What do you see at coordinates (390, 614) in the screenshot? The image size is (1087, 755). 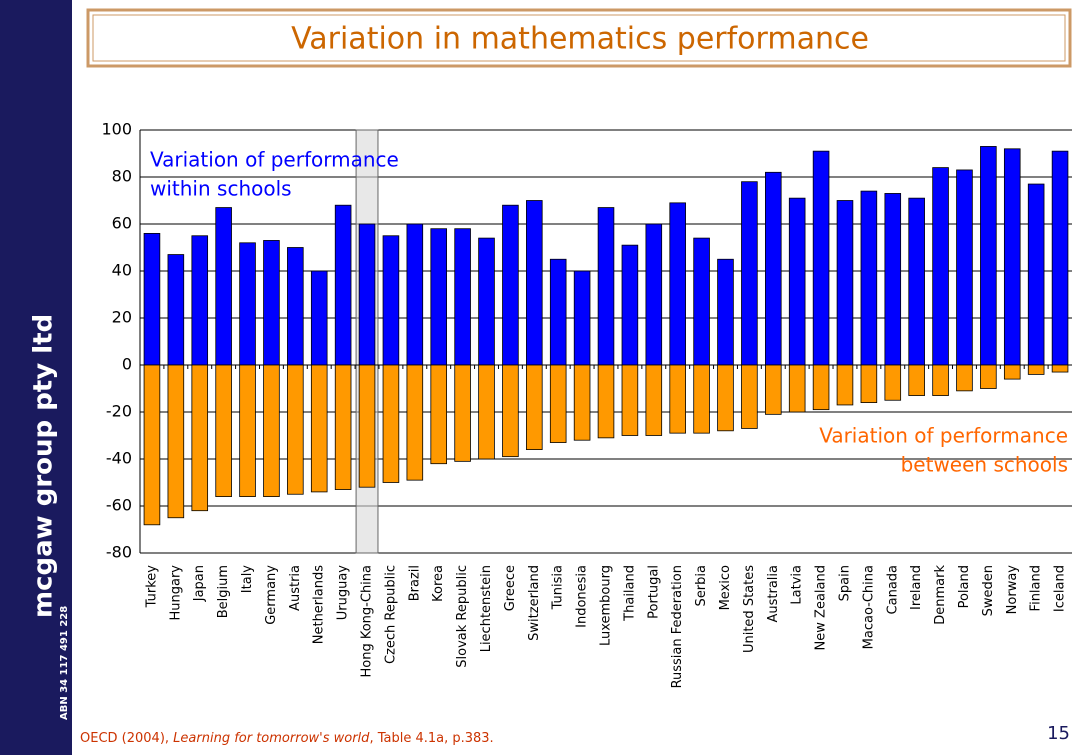 I see `x-tick-label: Czech Republic` at bounding box center [390, 614].